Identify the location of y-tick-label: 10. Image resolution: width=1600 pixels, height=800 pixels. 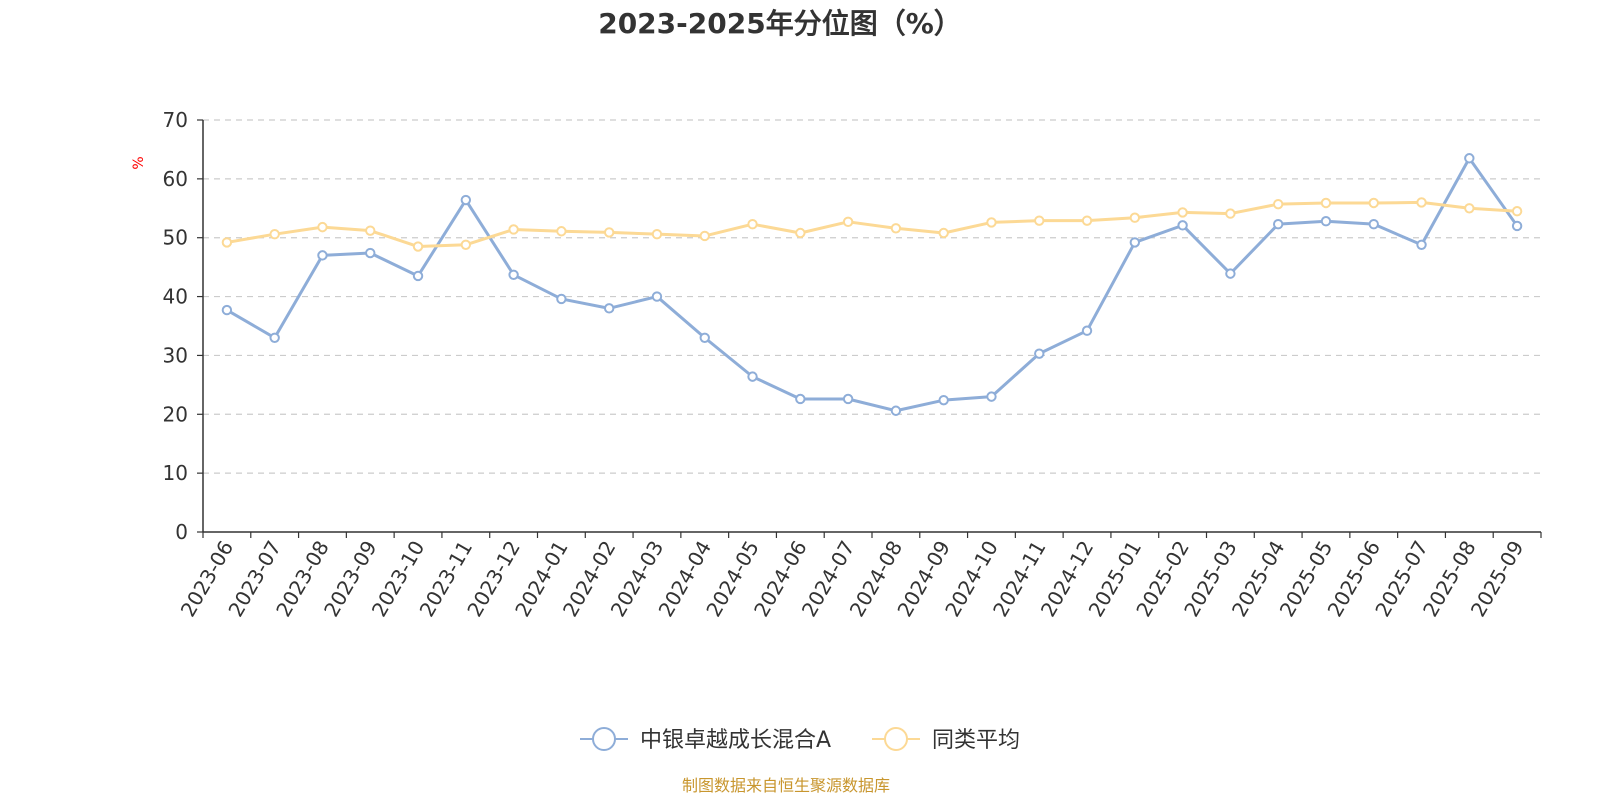
(175, 473).